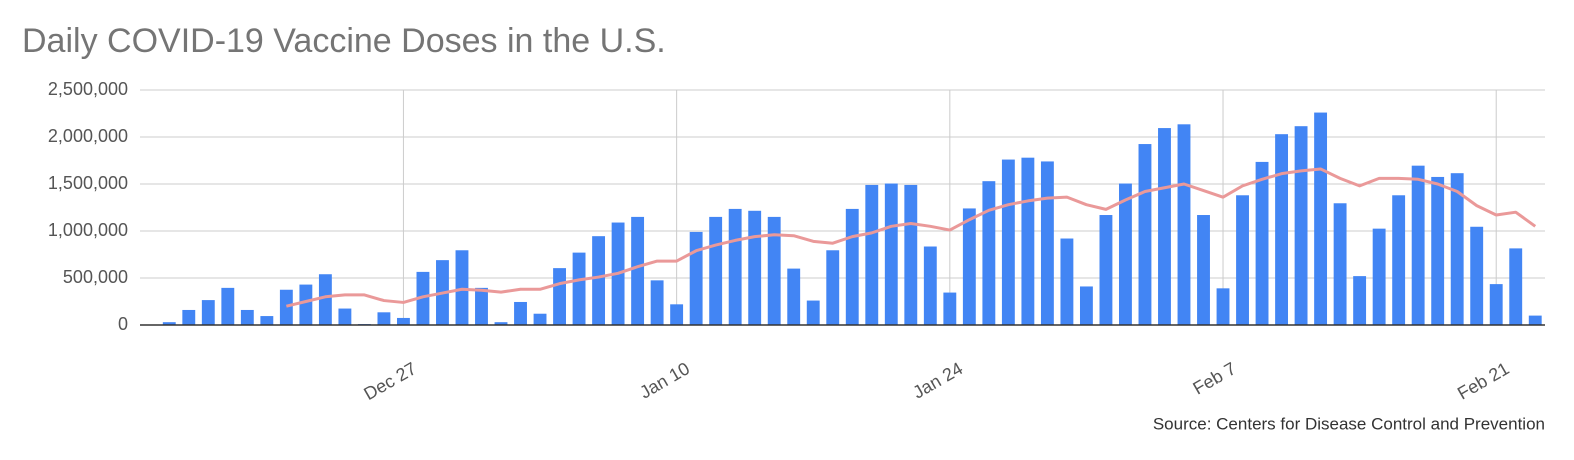 This screenshot has width=1574, height=460. Describe the element at coordinates (88, 183) in the screenshot. I see `y-tick-label: 1,500,000` at that location.